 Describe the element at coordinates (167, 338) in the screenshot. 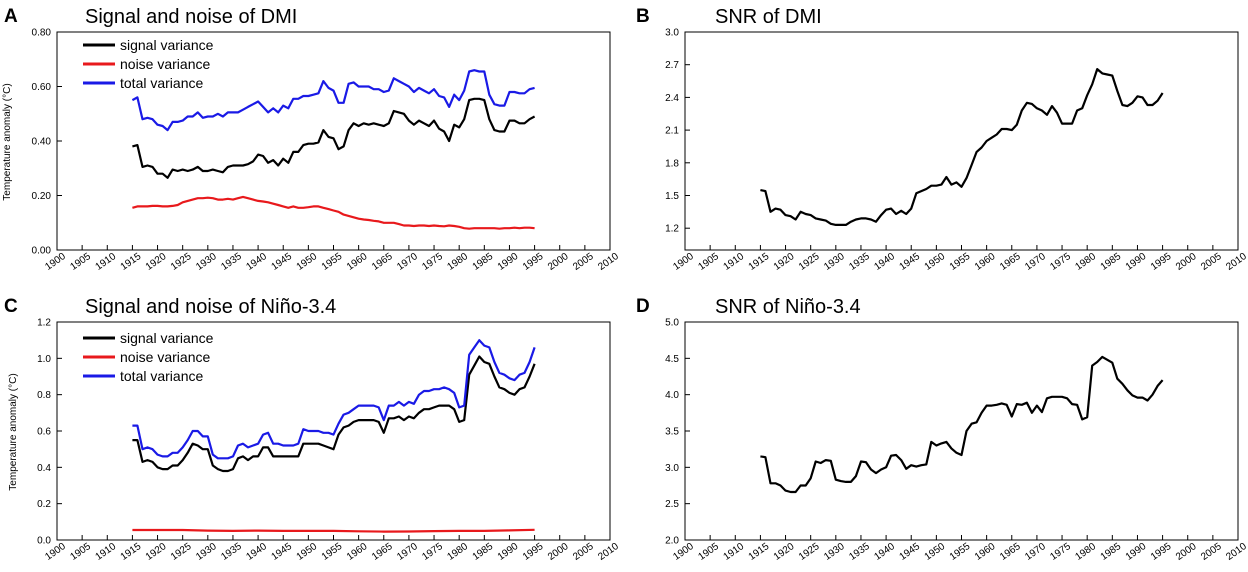

I see `legend-label-signal-c: signal variance` at that location.